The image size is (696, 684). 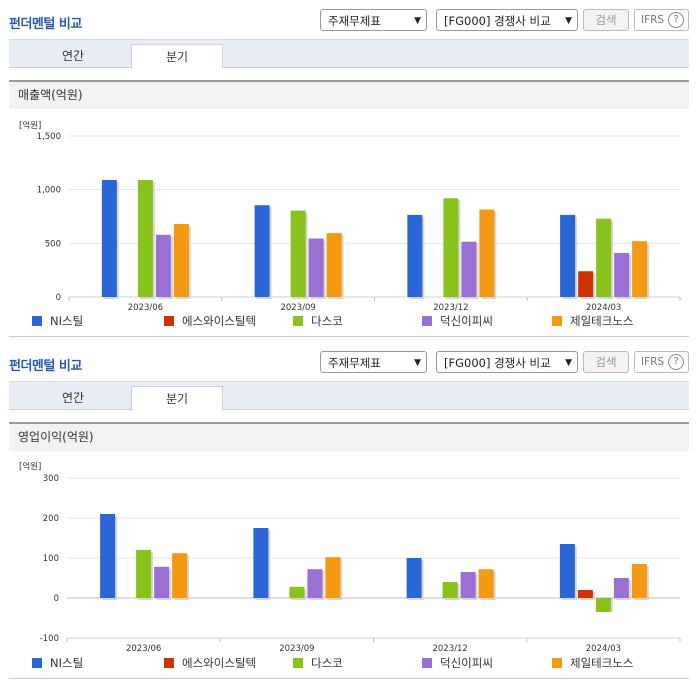 What do you see at coordinates (603, 649) in the screenshot?
I see `x-tick-label: 2024/03` at bounding box center [603, 649].